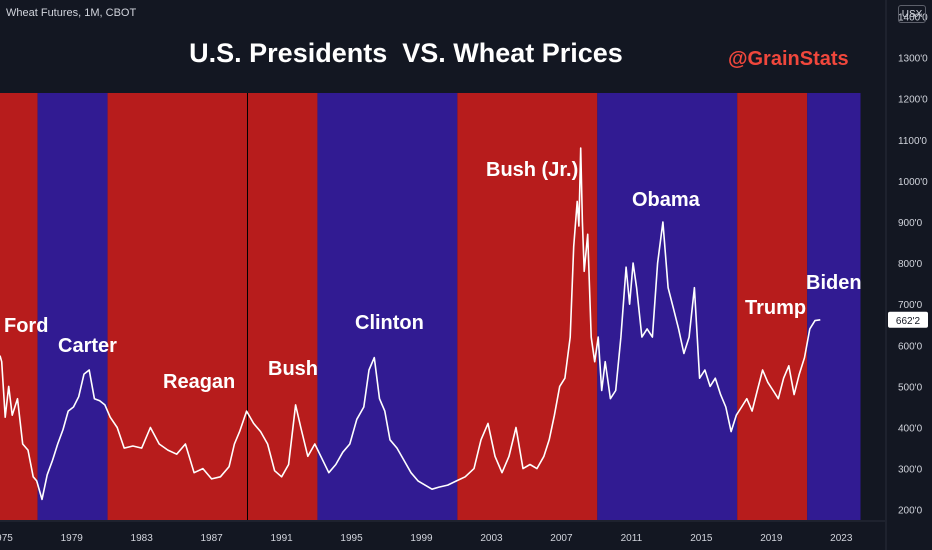 This screenshot has height=550, width=932. I want to click on x-tick-label: 2019, so click(771, 538).